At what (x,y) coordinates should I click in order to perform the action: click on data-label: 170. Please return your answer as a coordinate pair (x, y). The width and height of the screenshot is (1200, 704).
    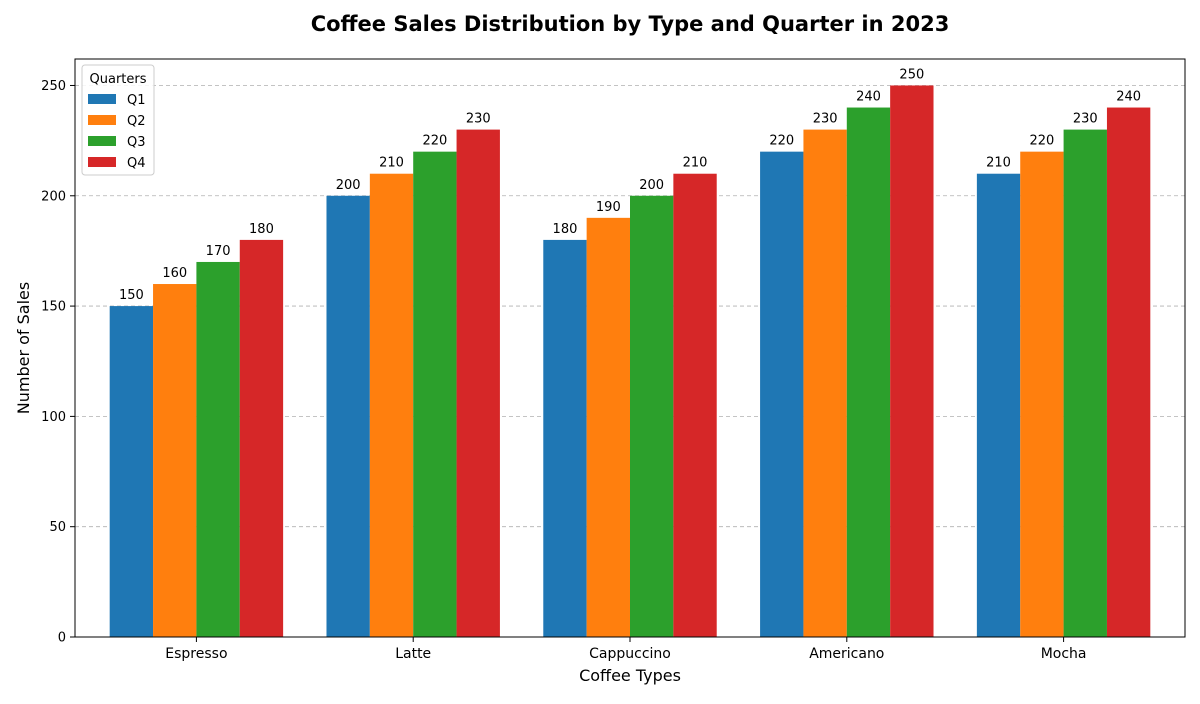
    Looking at the image, I should click on (218, 251).